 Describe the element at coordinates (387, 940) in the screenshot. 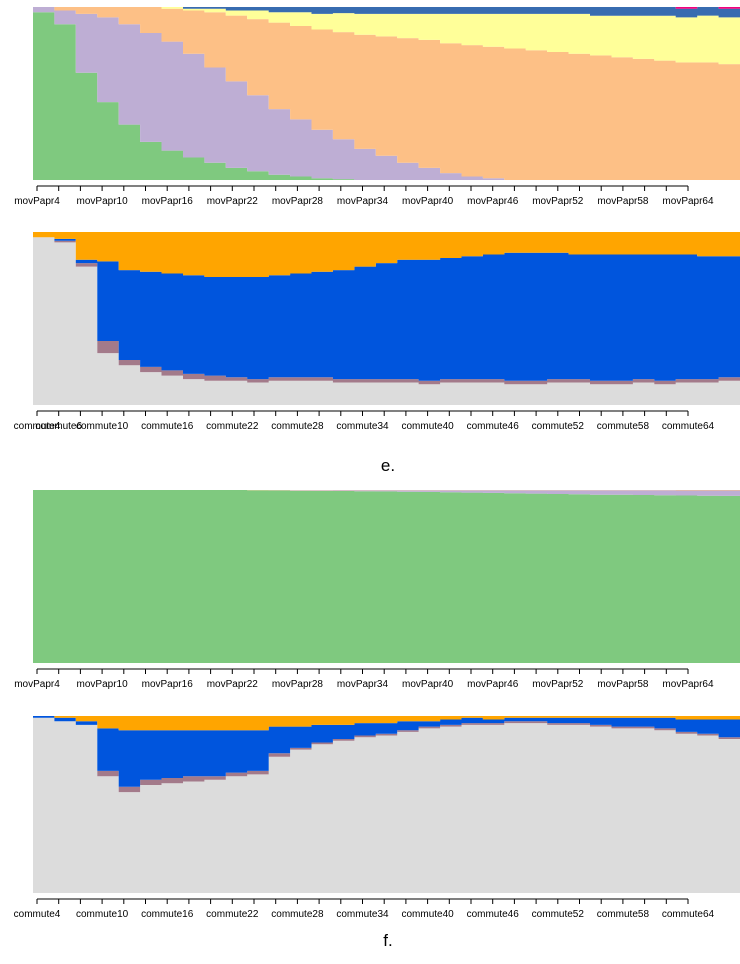

I see `caption-f: f.` at that location.